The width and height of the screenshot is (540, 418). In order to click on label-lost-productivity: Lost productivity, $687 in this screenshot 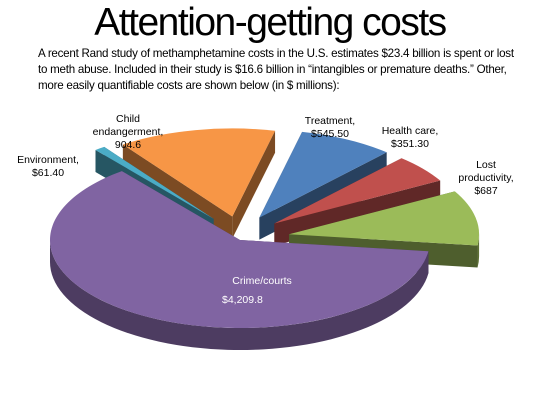, I will do `click(485, 178)`.